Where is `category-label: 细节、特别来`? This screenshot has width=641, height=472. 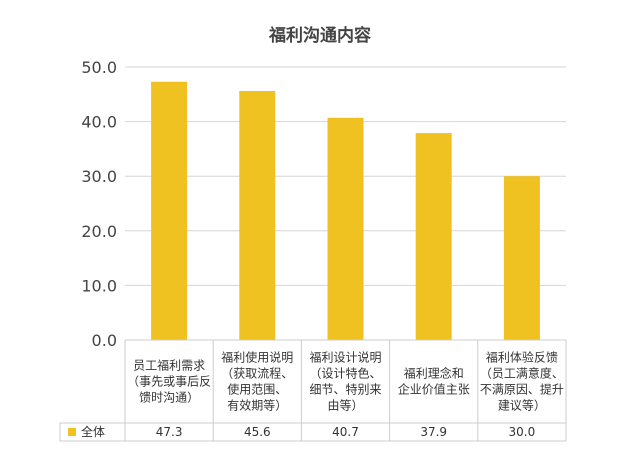 category-label: 细节、特别来 is located at coordinates (345, 389).